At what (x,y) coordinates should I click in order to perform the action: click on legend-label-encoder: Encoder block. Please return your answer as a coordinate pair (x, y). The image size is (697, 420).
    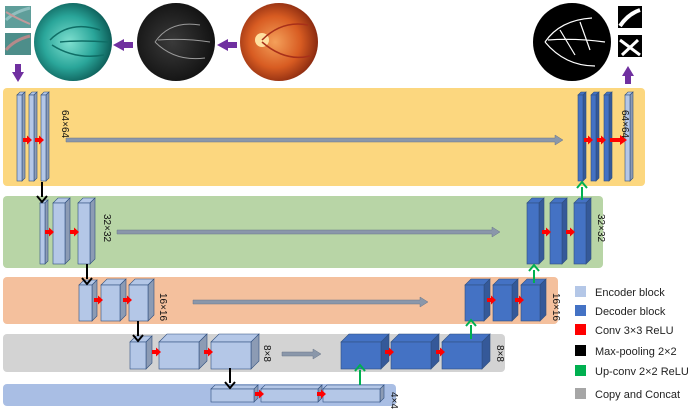
    Looking at the image, I should click on (630, 293).